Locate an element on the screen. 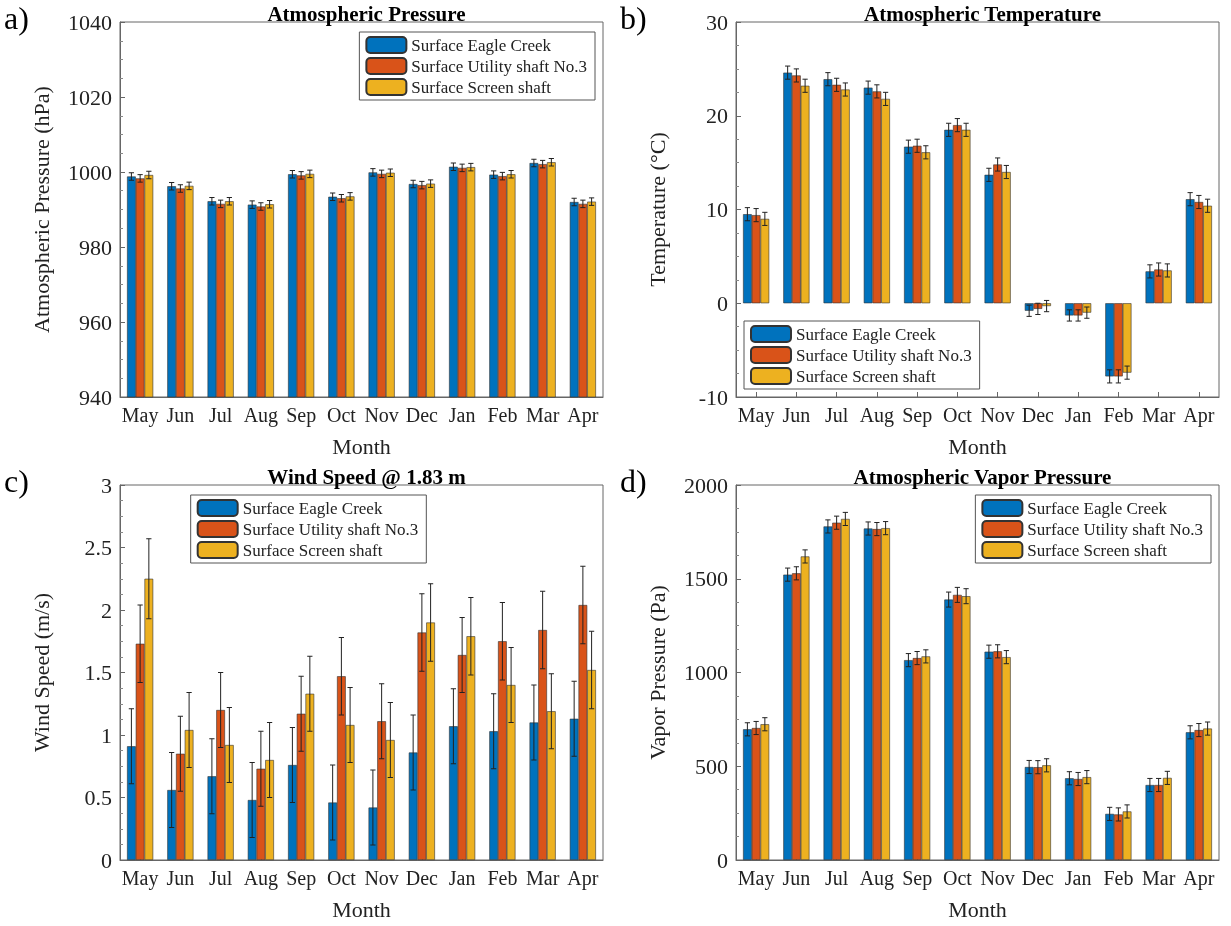  y-tick-label: 980 is located at coordinates (95, 247).